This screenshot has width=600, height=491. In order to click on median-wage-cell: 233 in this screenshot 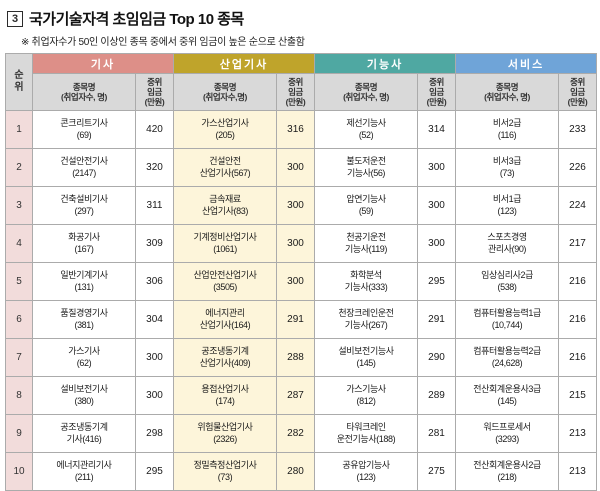, I will do `click(578, 129)`.